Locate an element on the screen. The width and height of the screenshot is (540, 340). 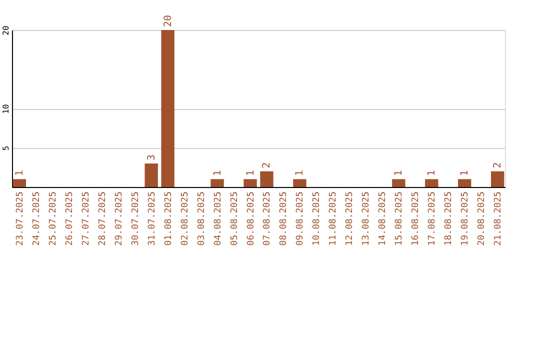
x-tick-label: 11.08.2025 is located at coordinates (333, 219).